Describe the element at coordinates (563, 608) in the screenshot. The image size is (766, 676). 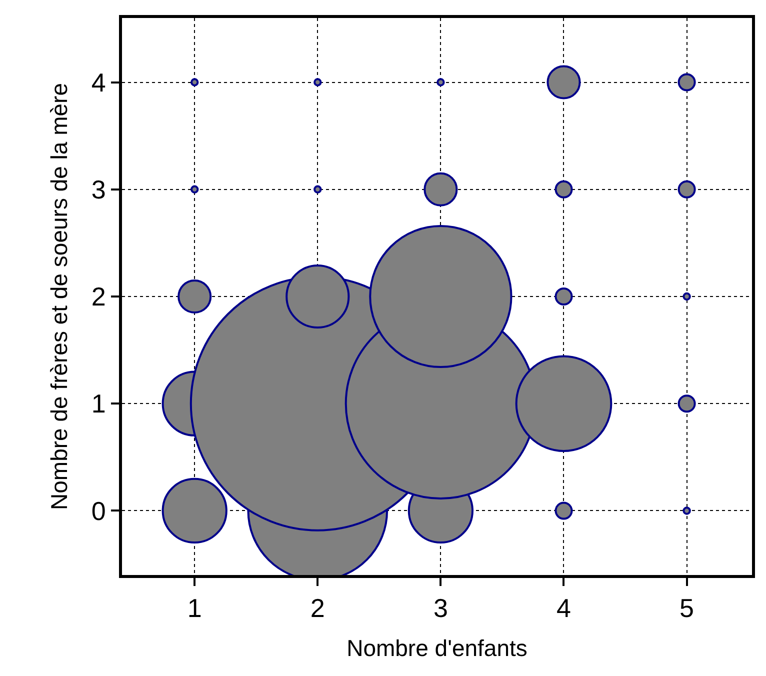
I see `x-tick-label: 4` at that location.